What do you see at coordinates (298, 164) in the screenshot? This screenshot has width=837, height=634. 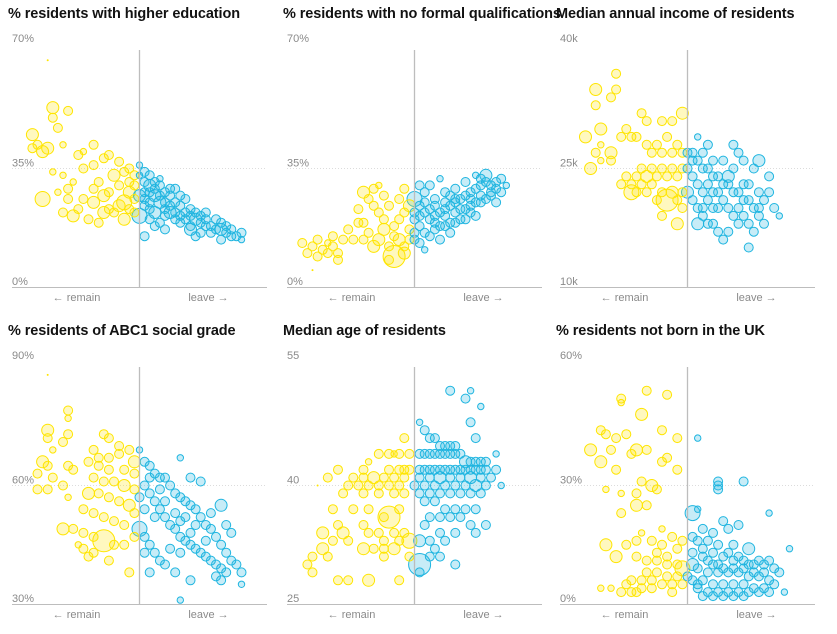 I see `y-tick-label: 35%` at bounding box center [298, 164].